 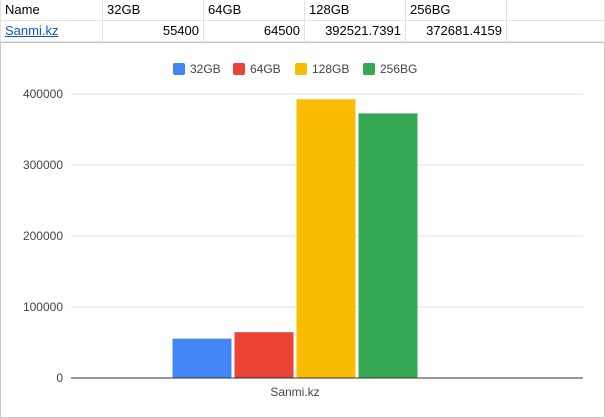 I want to click on value-cell-128gb: 392521.7391, so click(x=355, y=31).